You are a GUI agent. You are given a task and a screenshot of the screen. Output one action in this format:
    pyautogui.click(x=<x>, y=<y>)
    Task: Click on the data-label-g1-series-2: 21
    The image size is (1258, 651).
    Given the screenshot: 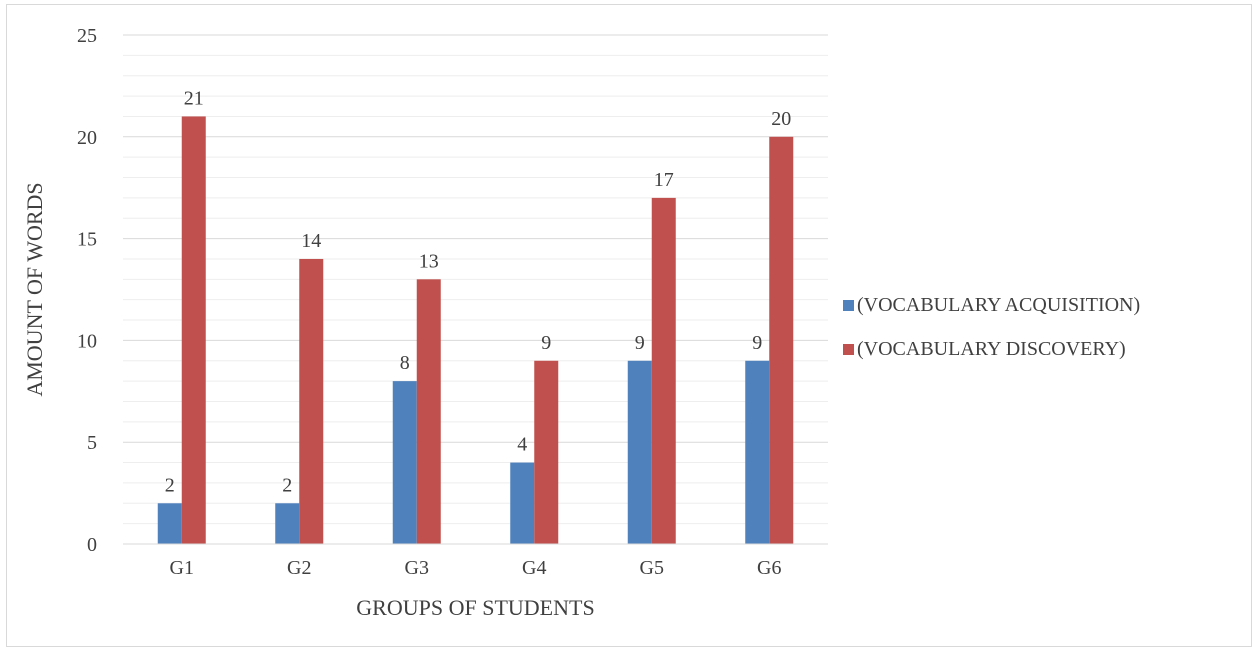 What is the action you would take?
    pyautogui.click(x=194, y=98)
    